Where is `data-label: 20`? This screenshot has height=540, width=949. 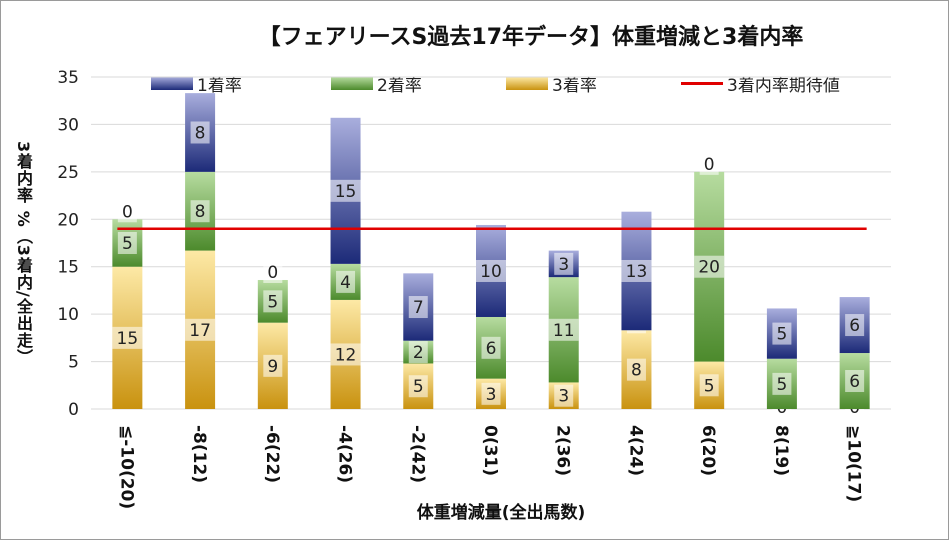
data-label: 20 is located at coordinates (709, 268).